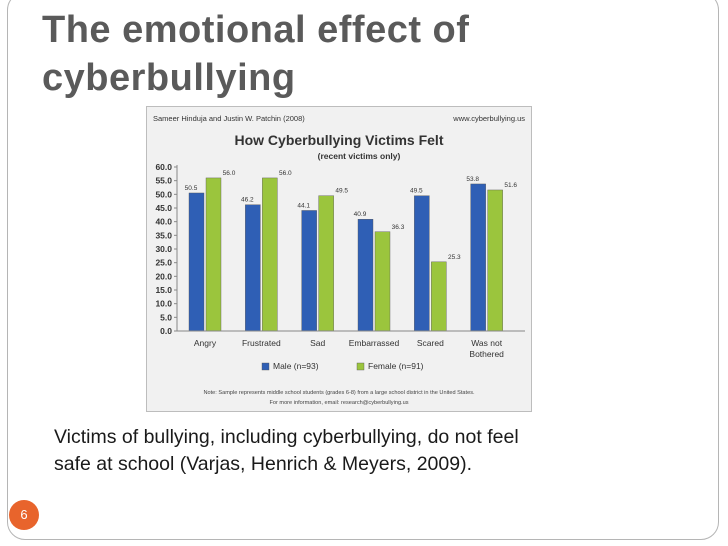 The height and width of the screenshot is (546, 728). Describe the element at coordinates (487, 343) in the screenshot. I see `x-tick-label: Was not` at that location.